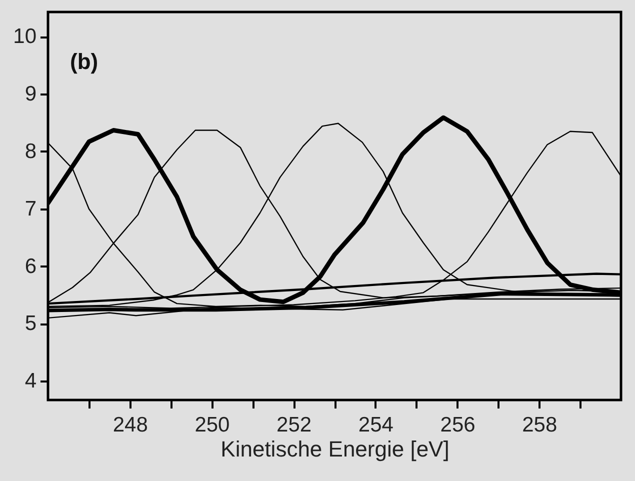 The height and width of the screenshot is (481, 635). Describe the element at coordinates (335, 449) in the screenshot. I see `x-axis-title: Kinetische Energie [eV]` at that location.